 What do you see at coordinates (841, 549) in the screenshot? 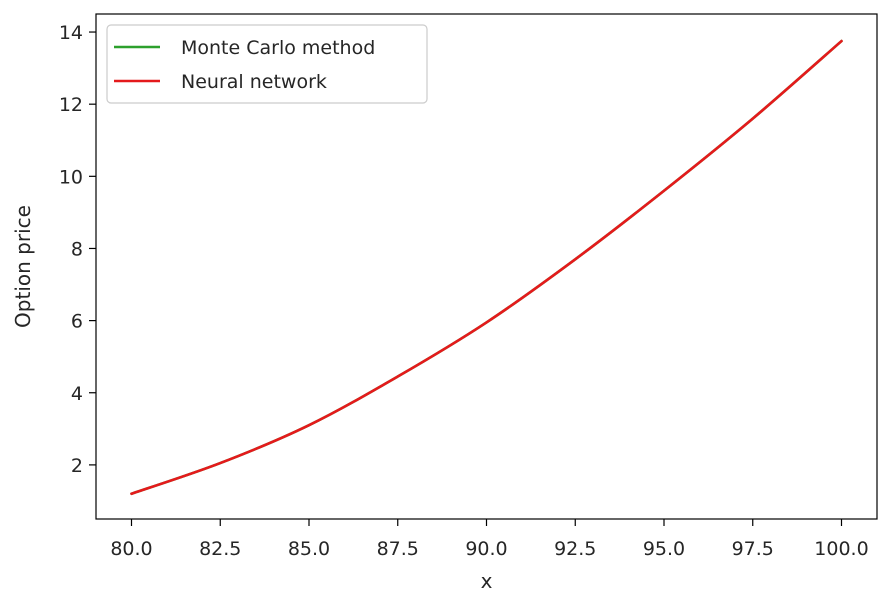
I see `x-tick-label: 100.0` at bounding box center [841, 549].